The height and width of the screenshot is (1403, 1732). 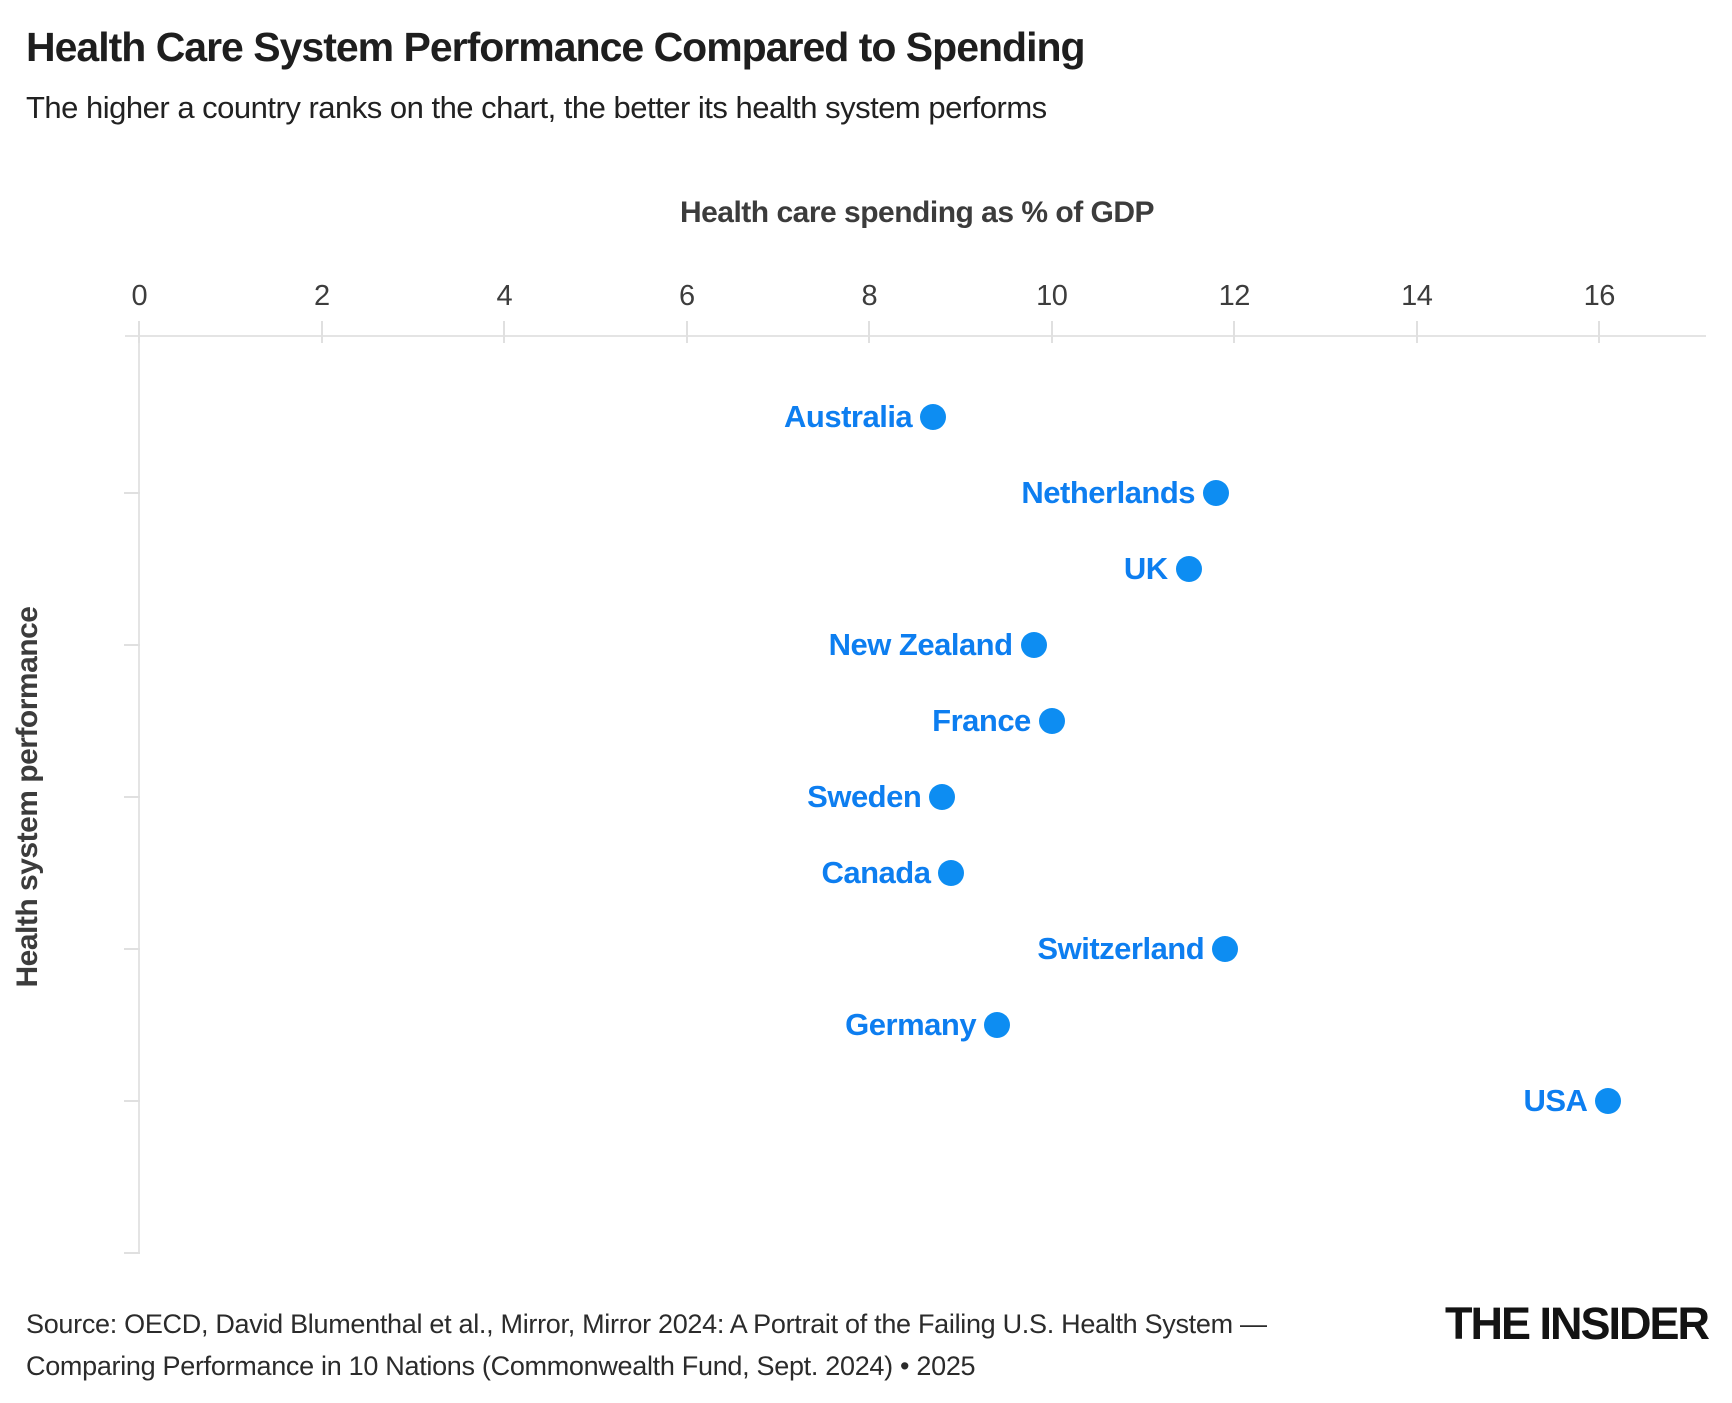 I want to click on data-point-canada, so click(x=951, y=872).